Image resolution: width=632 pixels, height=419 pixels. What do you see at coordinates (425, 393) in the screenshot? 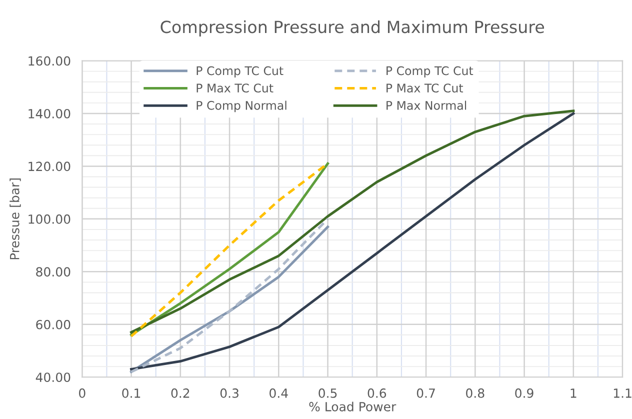
I see `x-tick-label: 0.7` at bounding box center [425, 393].